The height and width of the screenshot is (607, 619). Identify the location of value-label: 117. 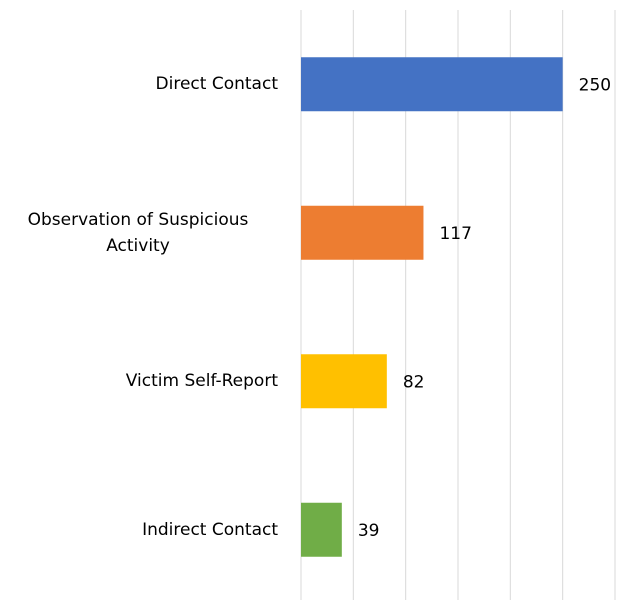
(455, 234).